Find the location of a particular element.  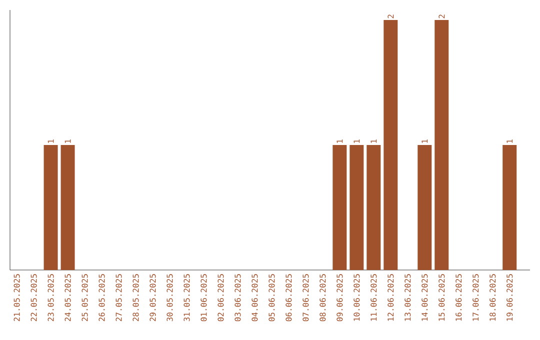

x-tick-label: 19.06.2025 is located at coordinates (509, 297).